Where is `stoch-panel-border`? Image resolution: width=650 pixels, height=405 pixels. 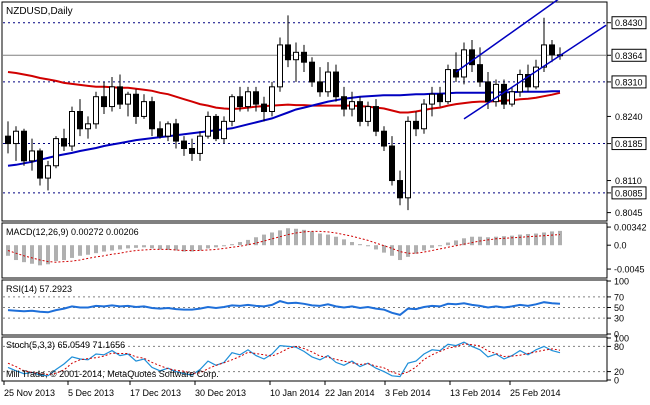 stoch-panel-border is located at coordinates (304, 359).